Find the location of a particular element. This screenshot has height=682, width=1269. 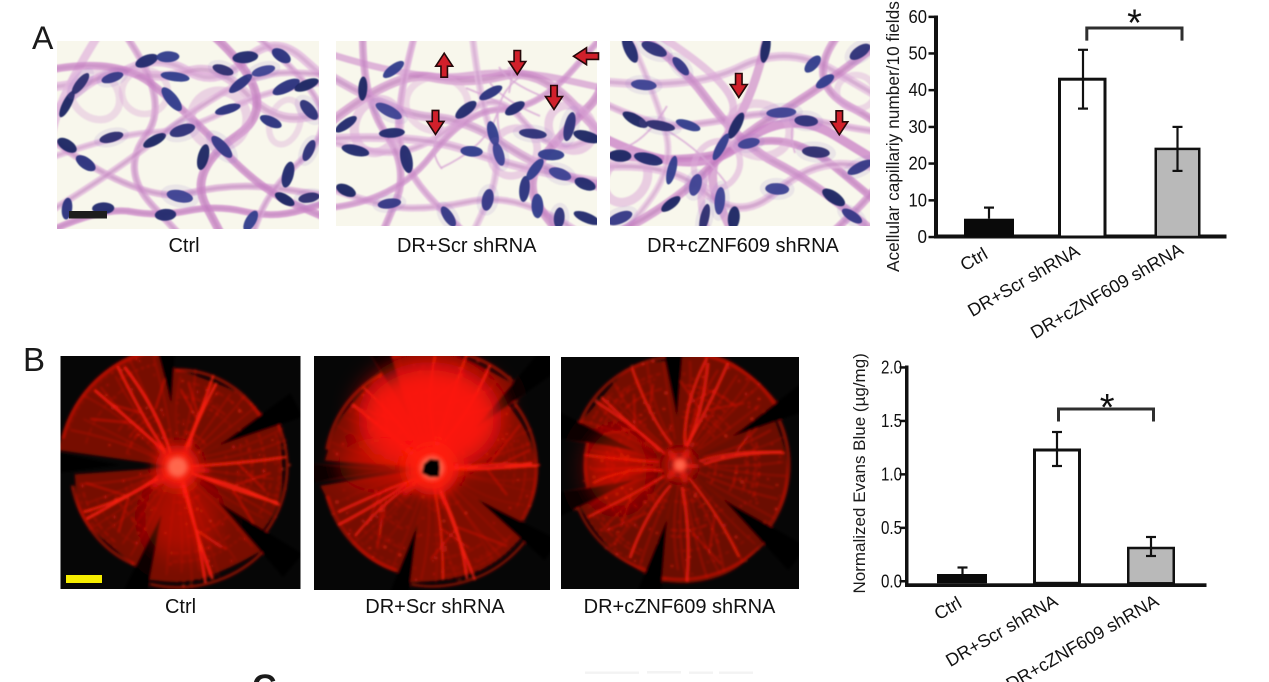

svg-text: 60 is located at coordinates (918, 17).